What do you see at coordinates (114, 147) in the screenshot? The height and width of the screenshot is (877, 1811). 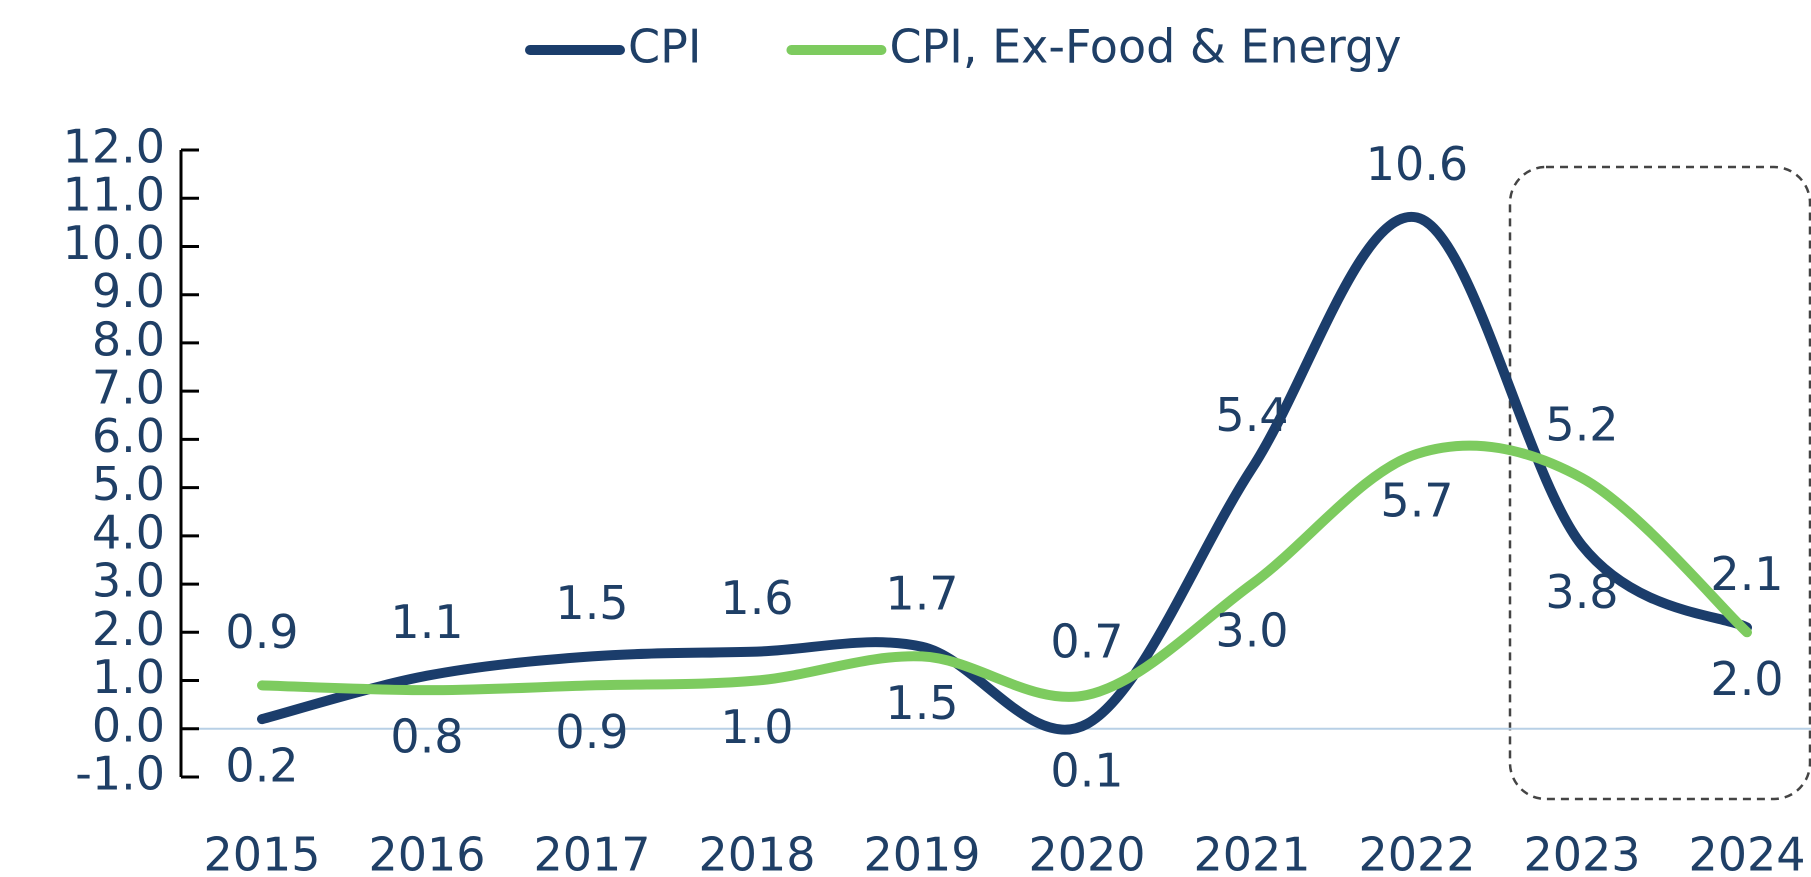 I see `y-tick-label: 12.0` at bounding box center [114, 147].